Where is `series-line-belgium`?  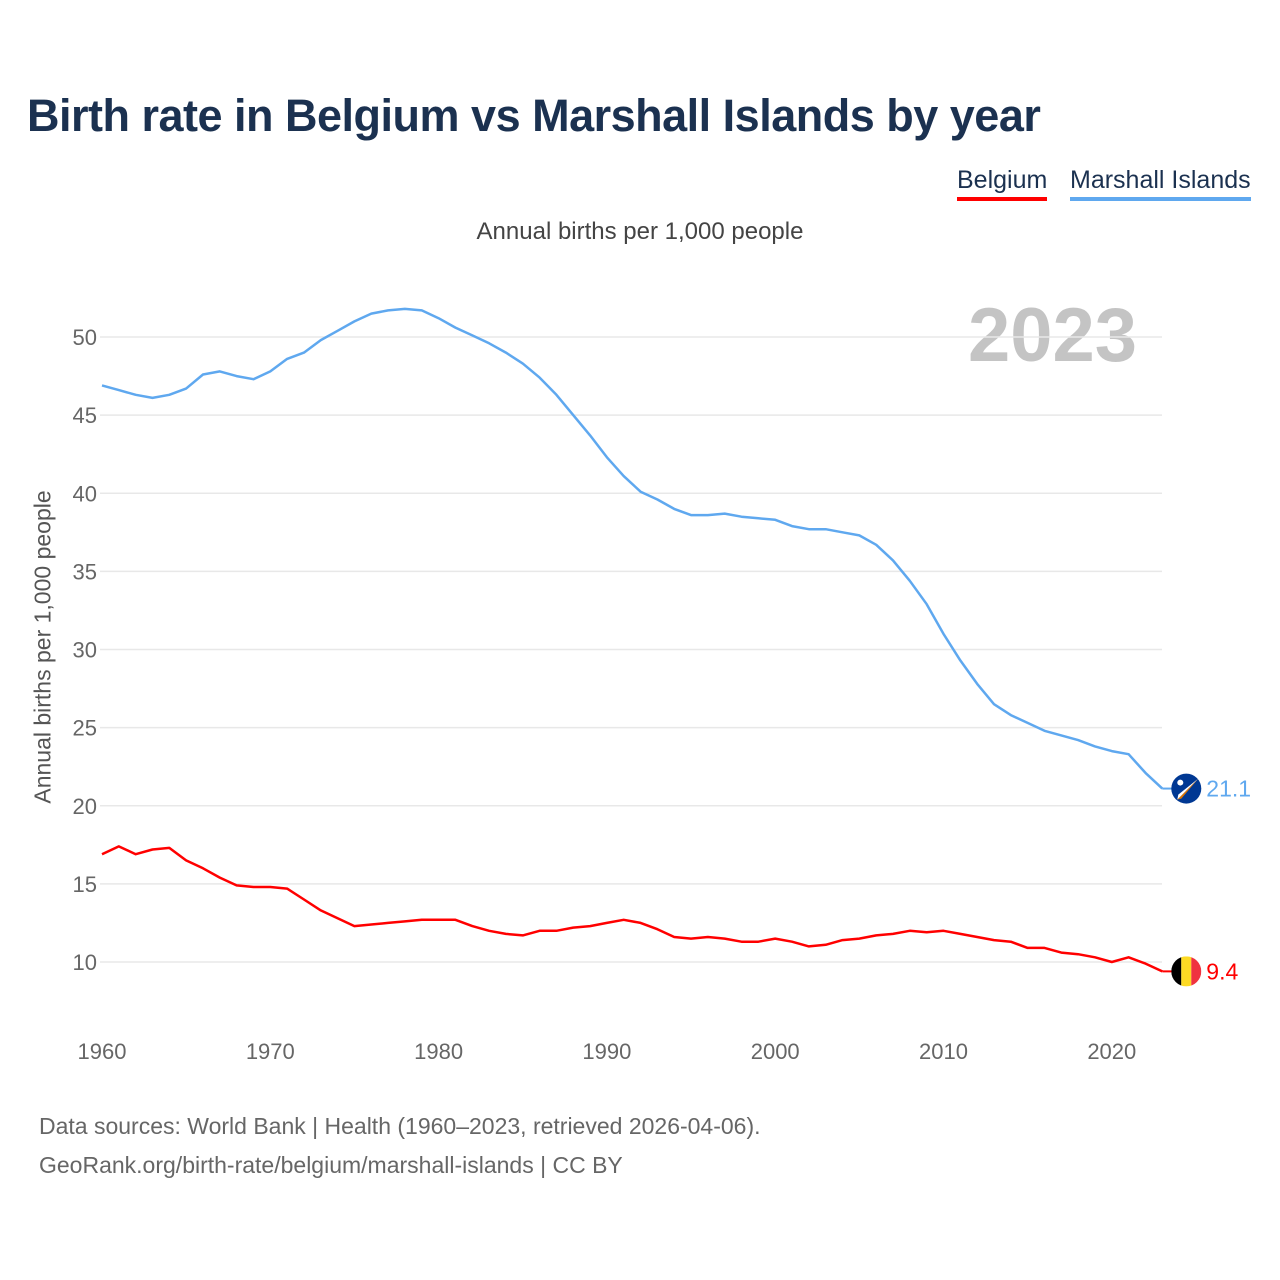 series-line-belgium is located at coordinates (632, 909).